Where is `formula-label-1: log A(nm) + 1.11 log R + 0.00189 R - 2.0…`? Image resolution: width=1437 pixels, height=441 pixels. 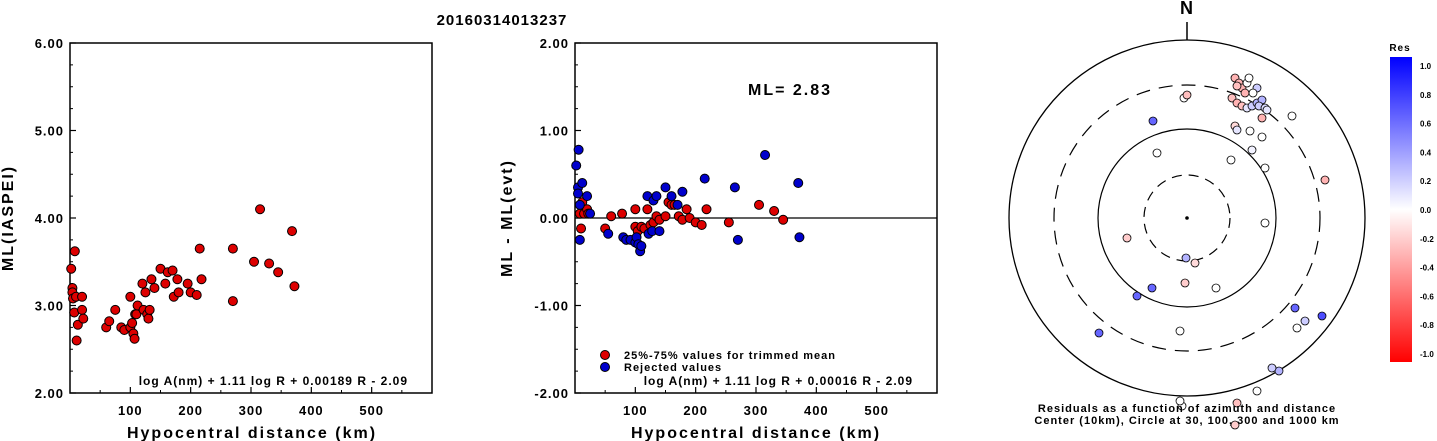 formula-label-1: log A(nm) + 1.11 log R + 0.00189 R - 2.0… is located at coordinates (273, 381).